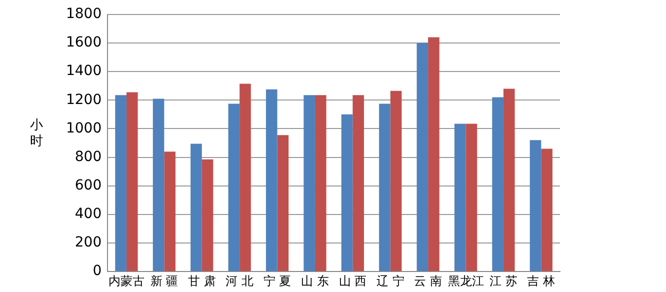  I want to click on x-tick-label: 新 疆, so click(164, 281).